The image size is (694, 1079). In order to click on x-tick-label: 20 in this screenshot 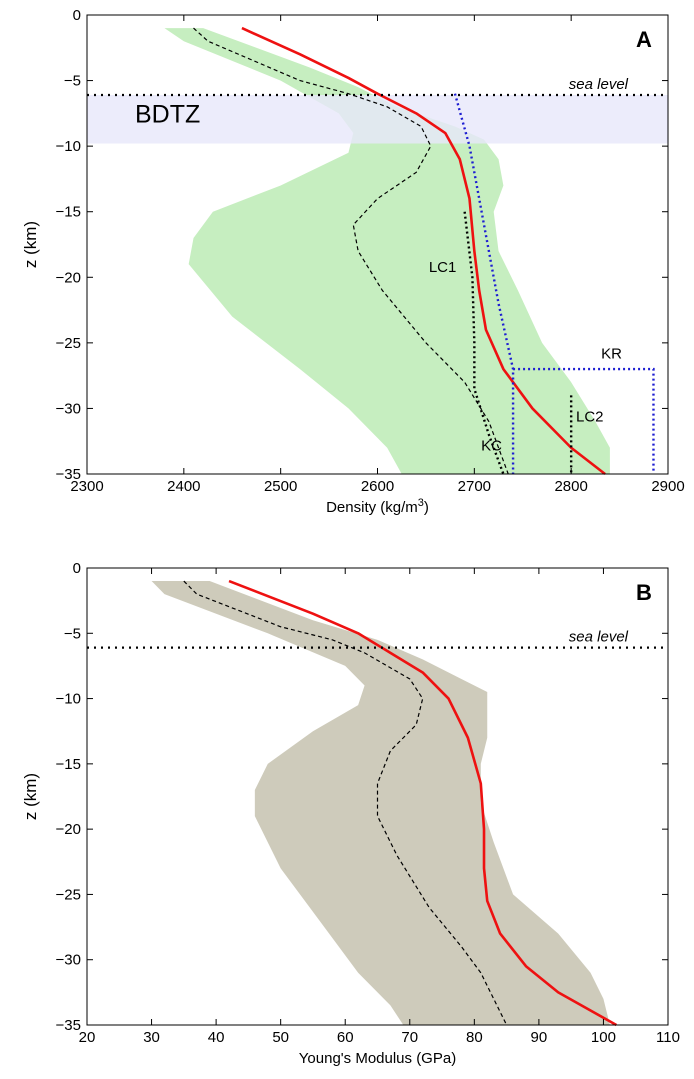, I will do `click(87, 1037)`.